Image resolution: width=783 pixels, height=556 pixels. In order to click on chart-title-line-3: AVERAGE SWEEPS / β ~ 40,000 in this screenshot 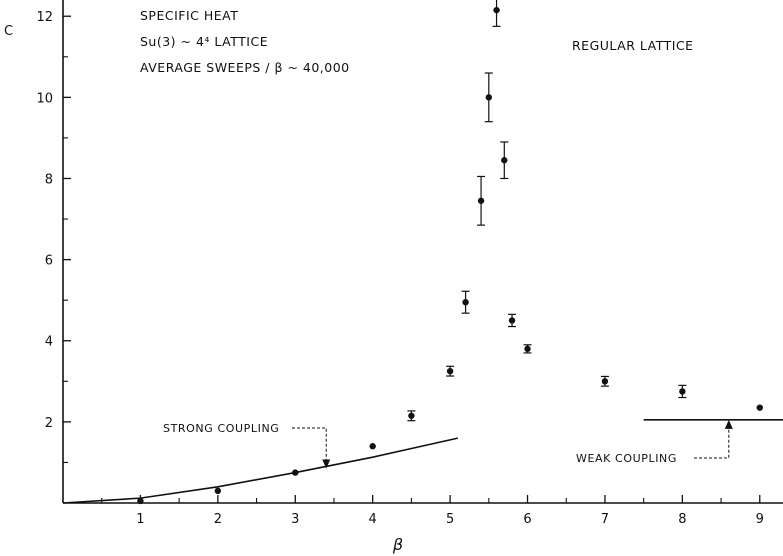, I will do `click(245, 67)`.